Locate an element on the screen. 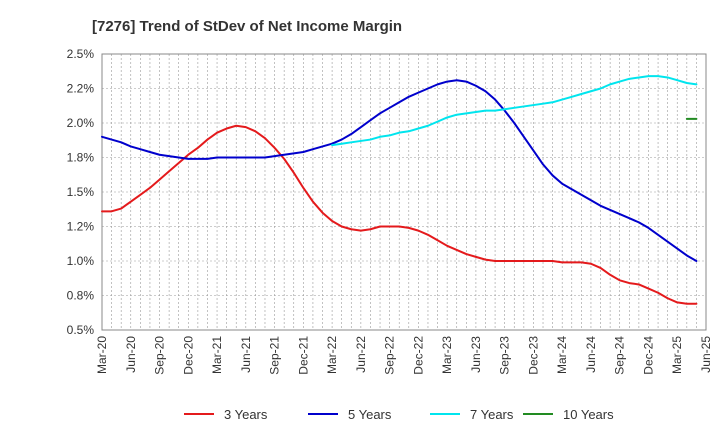 This screenshot has height=440, width=720. legend-item: 3 Years is located at coordinates (226, 414).